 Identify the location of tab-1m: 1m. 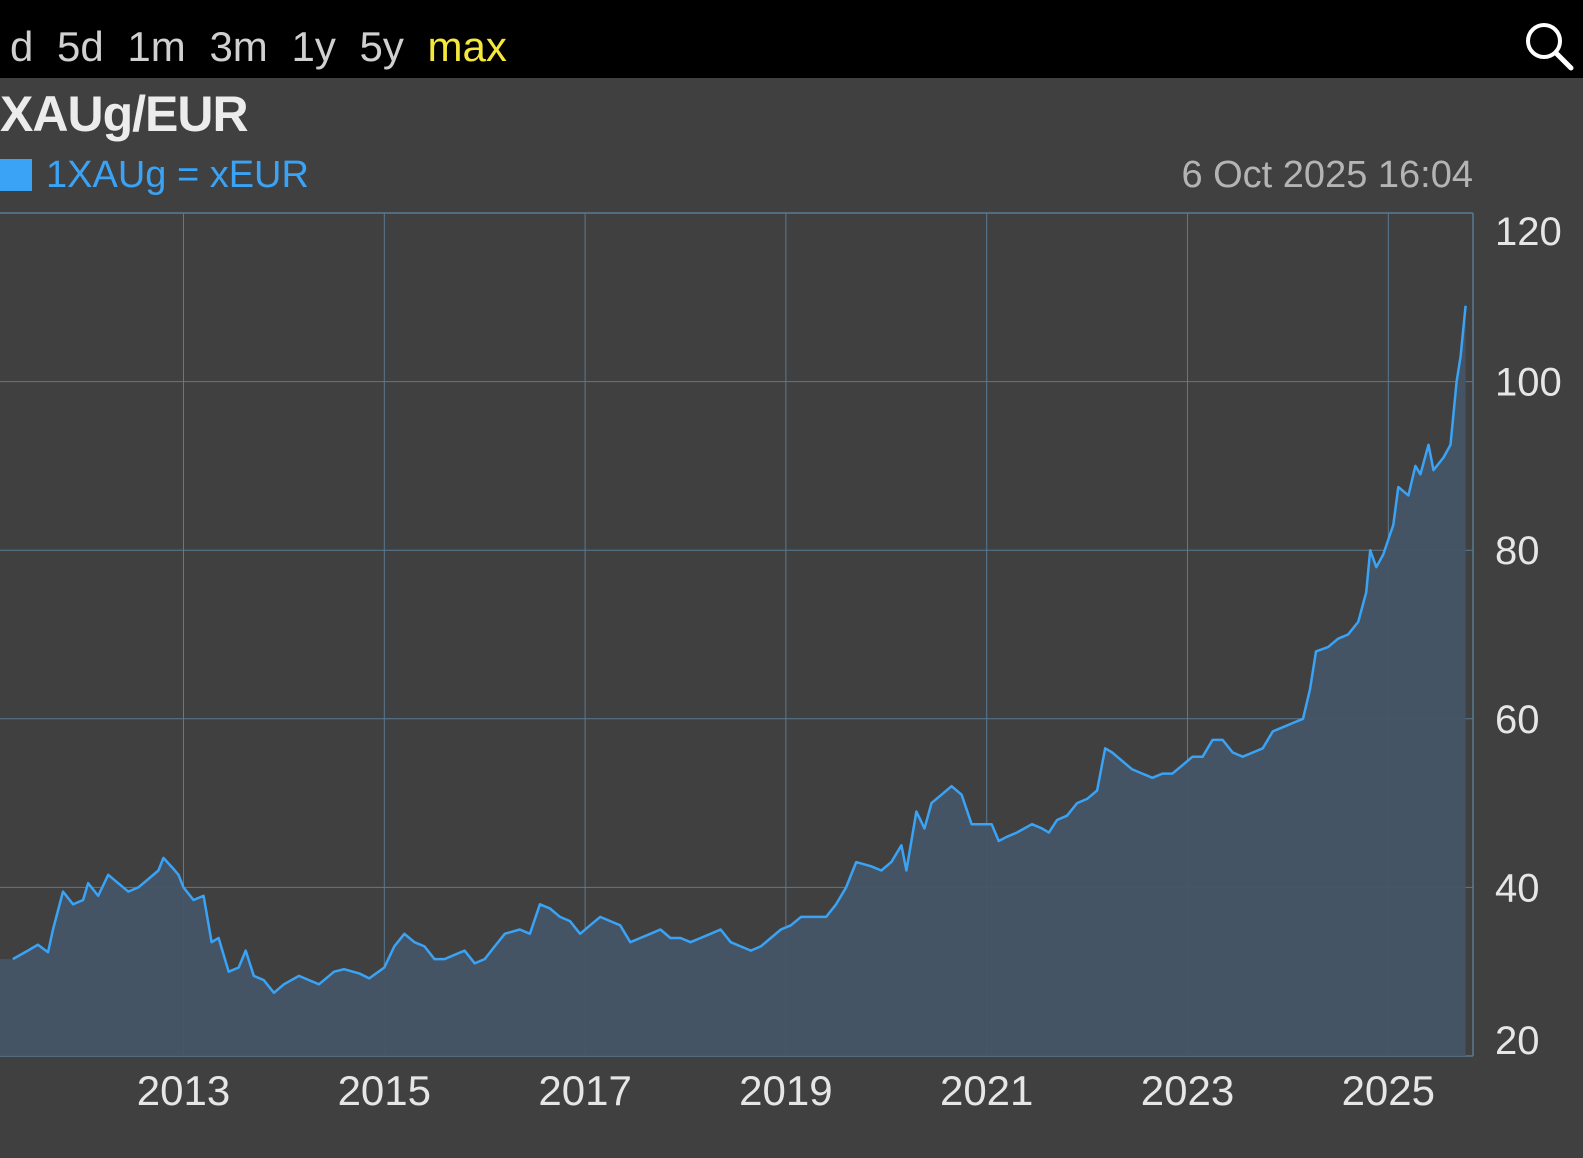
(156, 46).